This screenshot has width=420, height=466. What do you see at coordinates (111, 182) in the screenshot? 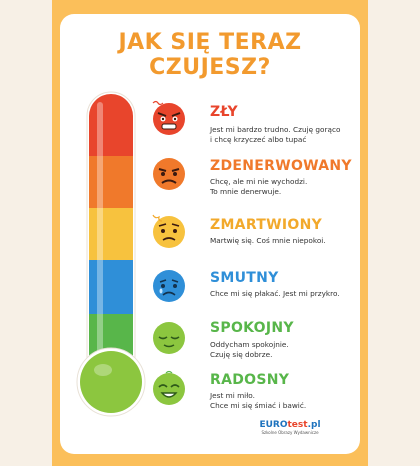
I see `thermo-orange` at bounding box center [111, 182].